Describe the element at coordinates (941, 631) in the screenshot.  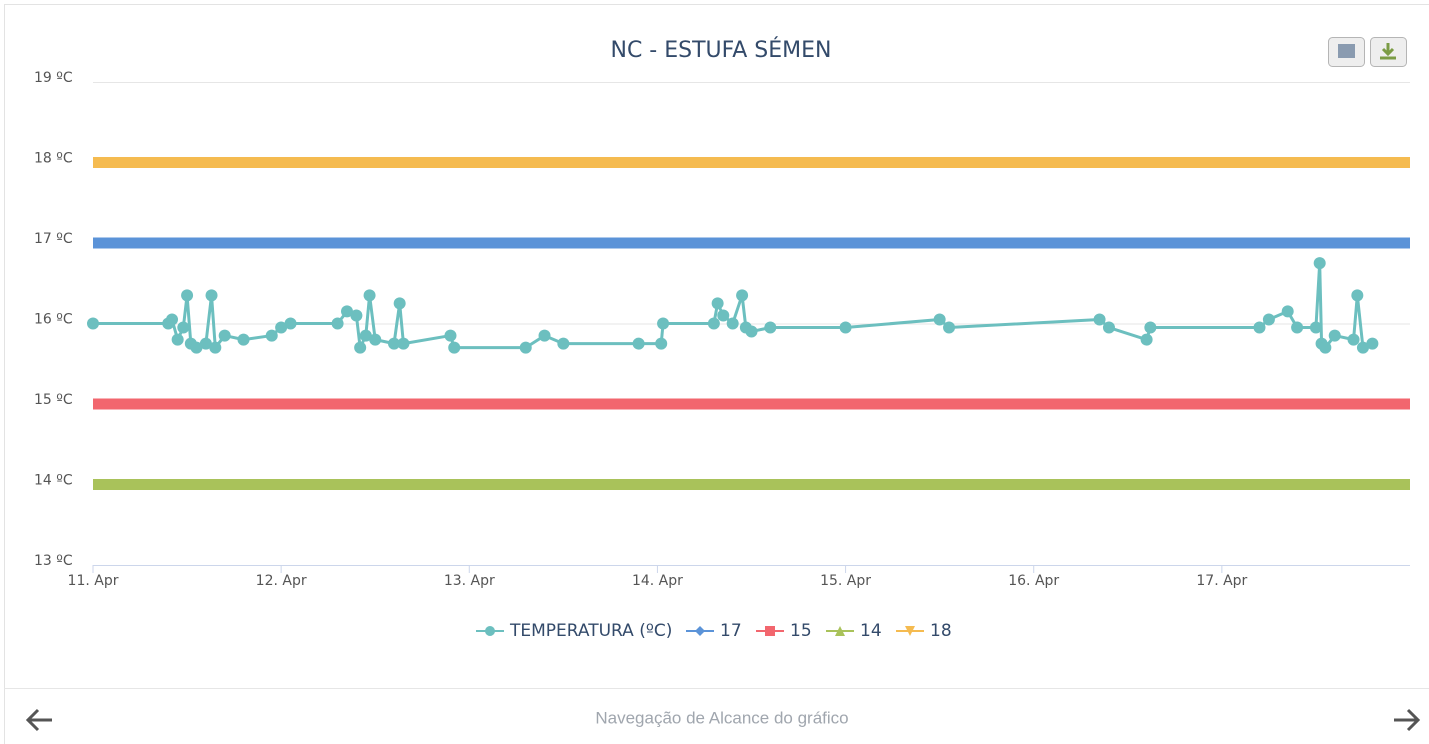
I see `legend-label: 18` at that location.